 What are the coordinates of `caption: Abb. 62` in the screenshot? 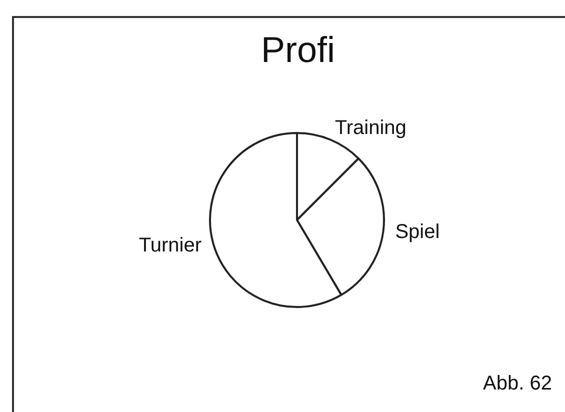 It's located at (517, 383).